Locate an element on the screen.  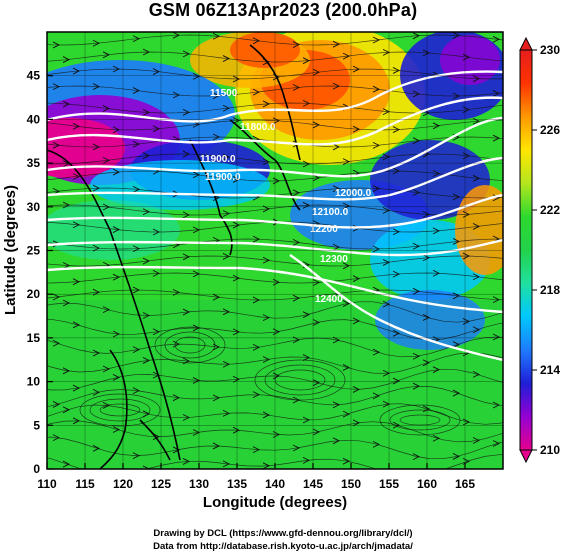
contour-label: 11800.0 is located at coordinates (258, 127).